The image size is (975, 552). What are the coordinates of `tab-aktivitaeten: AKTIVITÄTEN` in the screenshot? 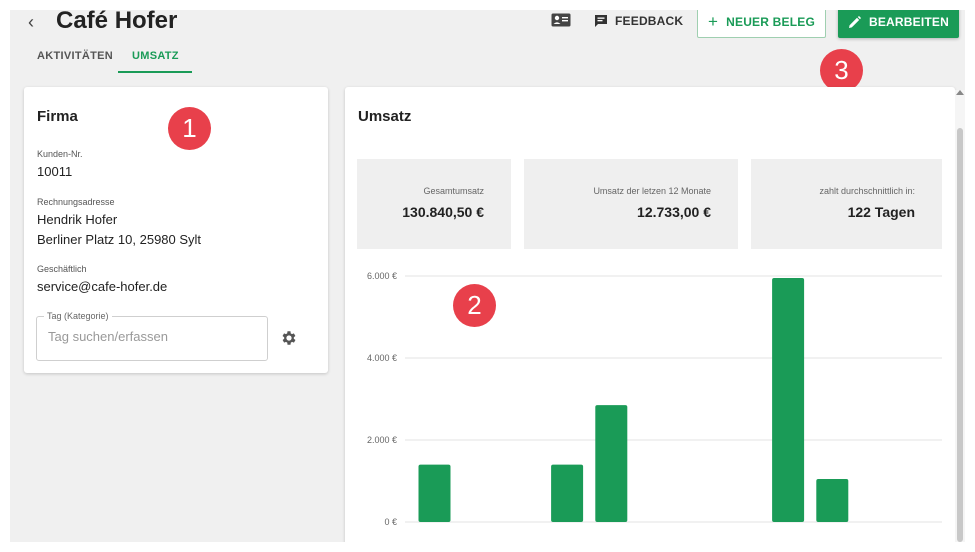 It's located at (75, 56).